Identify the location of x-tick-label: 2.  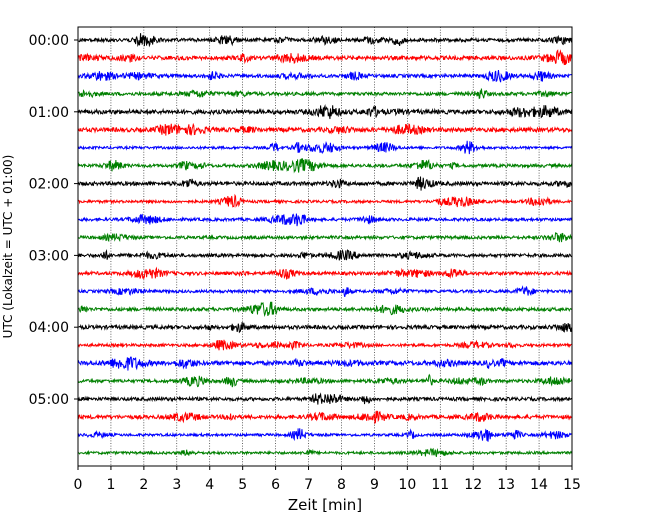
(143, 485).